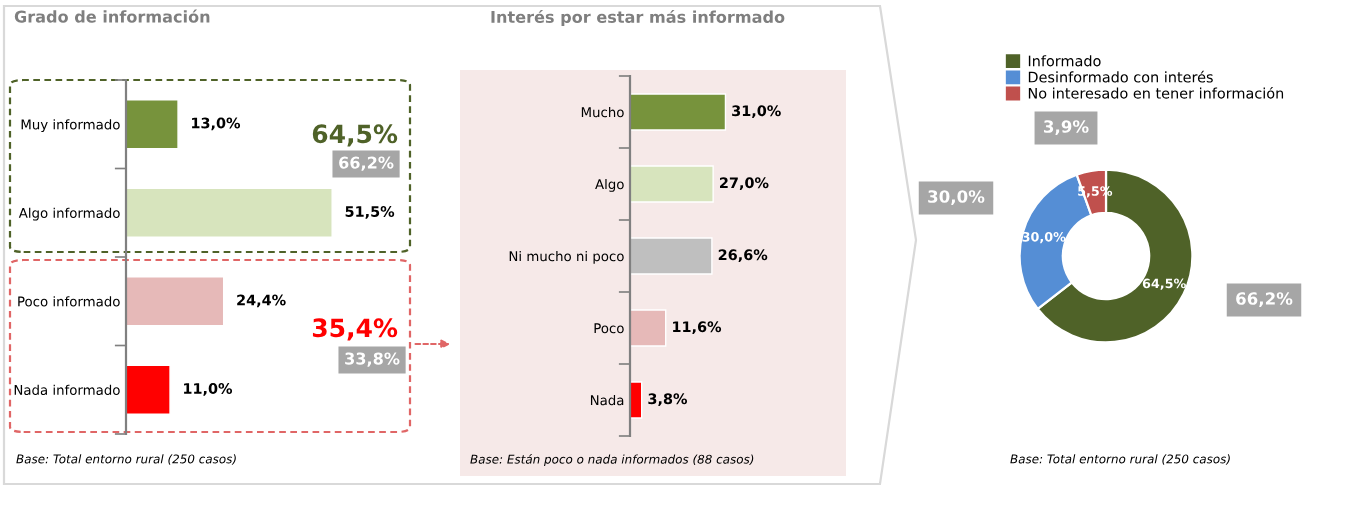  Describe the element at coordinates (355, 135) in the screenshot. I see `annotation: 64,5%` at that location.